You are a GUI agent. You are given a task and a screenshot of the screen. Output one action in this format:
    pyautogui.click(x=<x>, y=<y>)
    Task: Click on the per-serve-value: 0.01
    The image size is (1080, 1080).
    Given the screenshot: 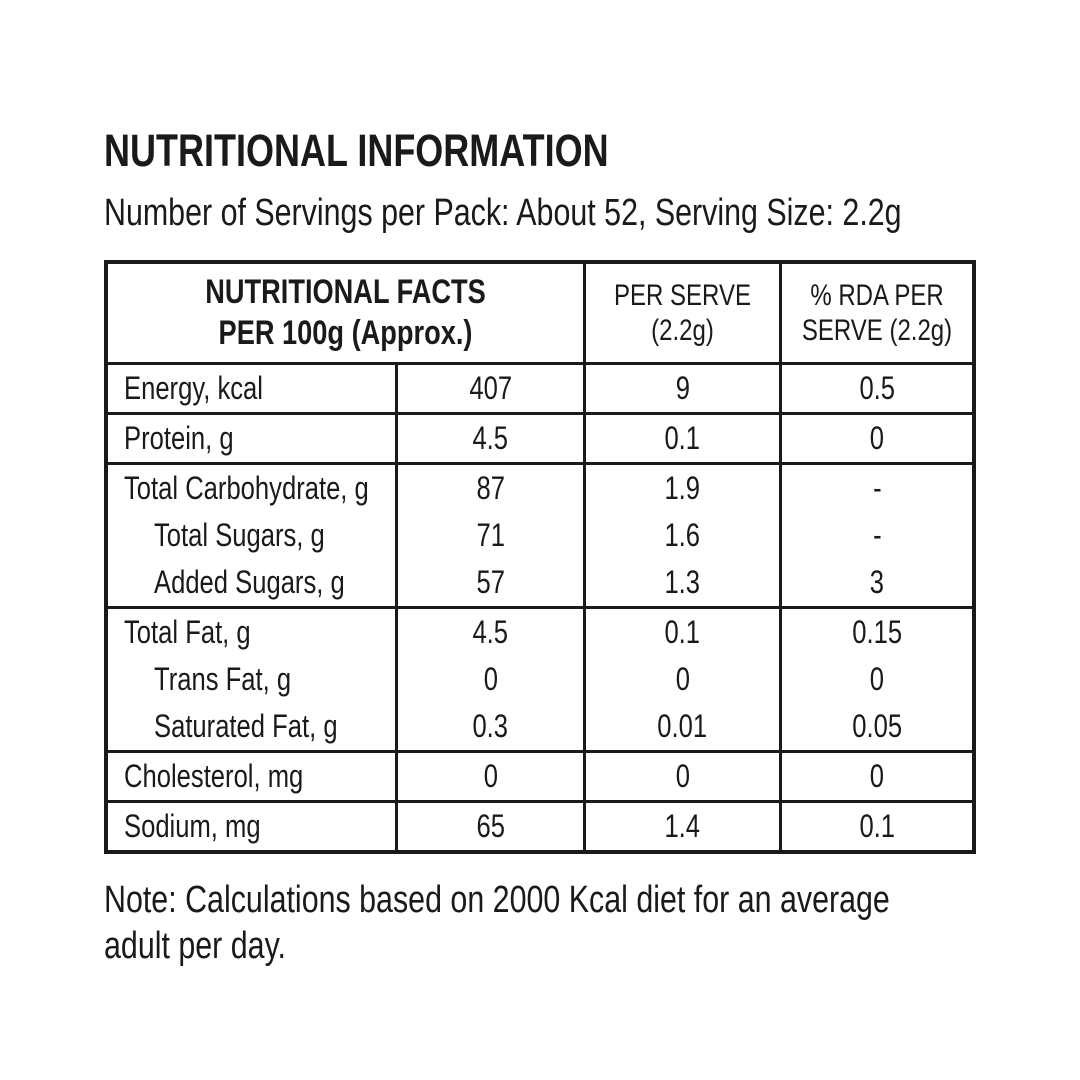 What is the action you would take?
    pyautogui.click(x=684, y=726)
    